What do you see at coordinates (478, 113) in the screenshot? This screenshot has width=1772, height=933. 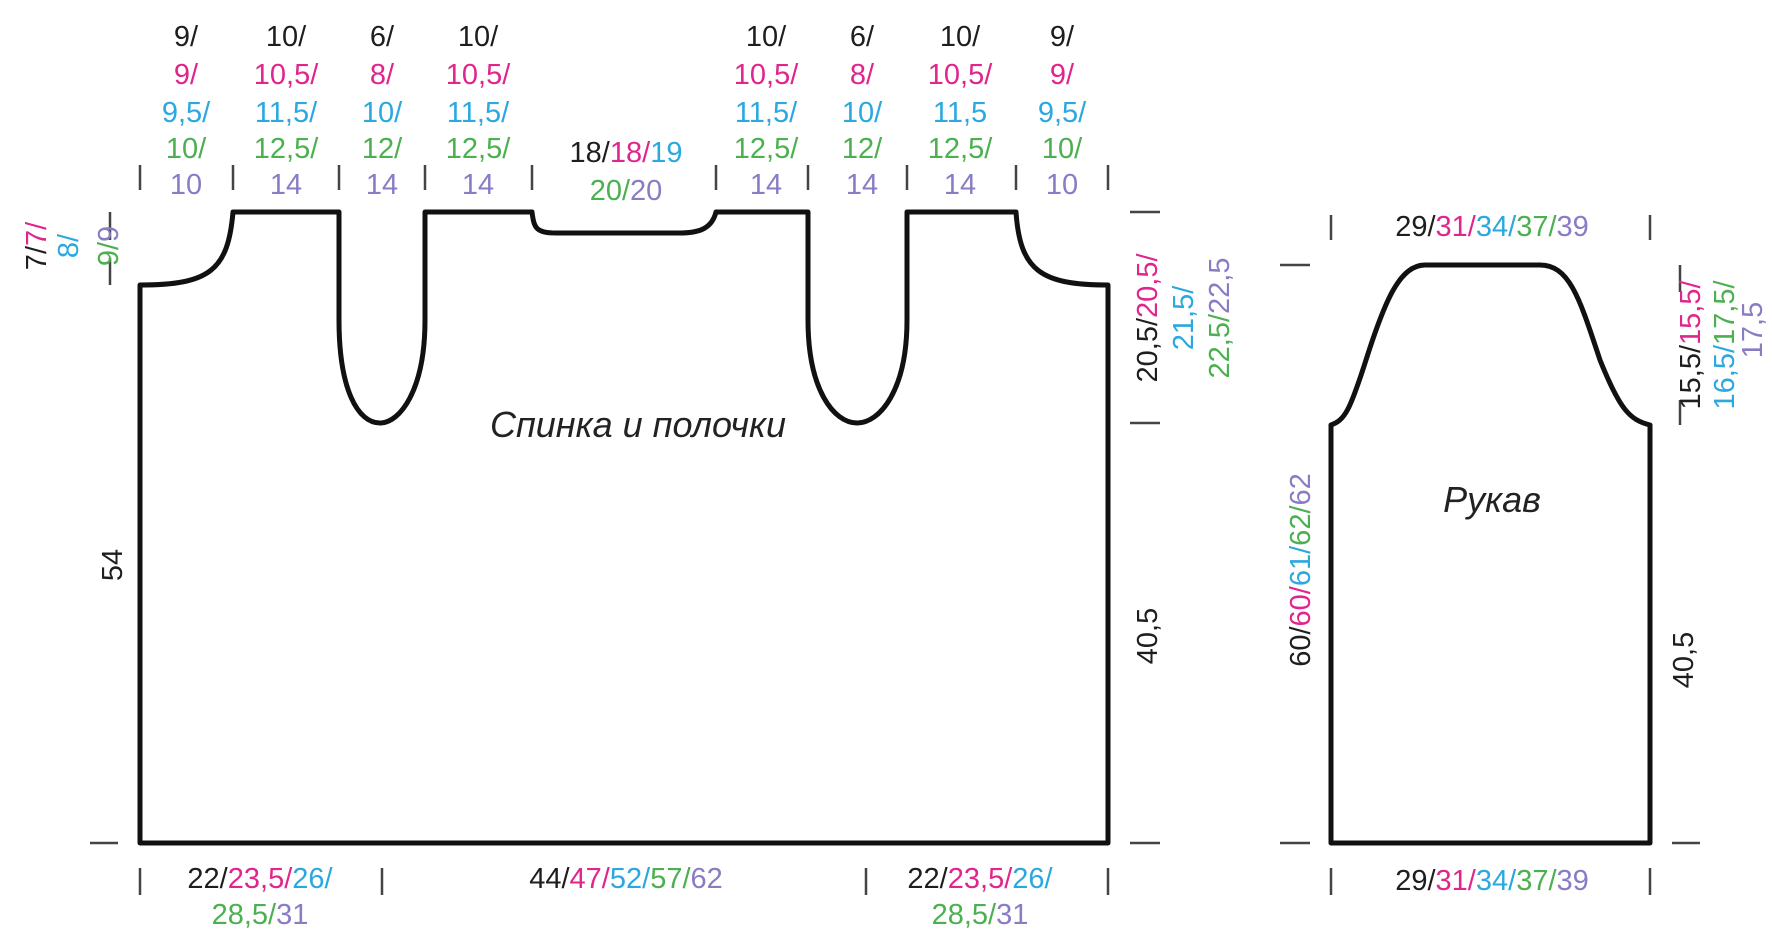 I see `top-col-4-size3: 11,5/` at bounding box center [478, 113].